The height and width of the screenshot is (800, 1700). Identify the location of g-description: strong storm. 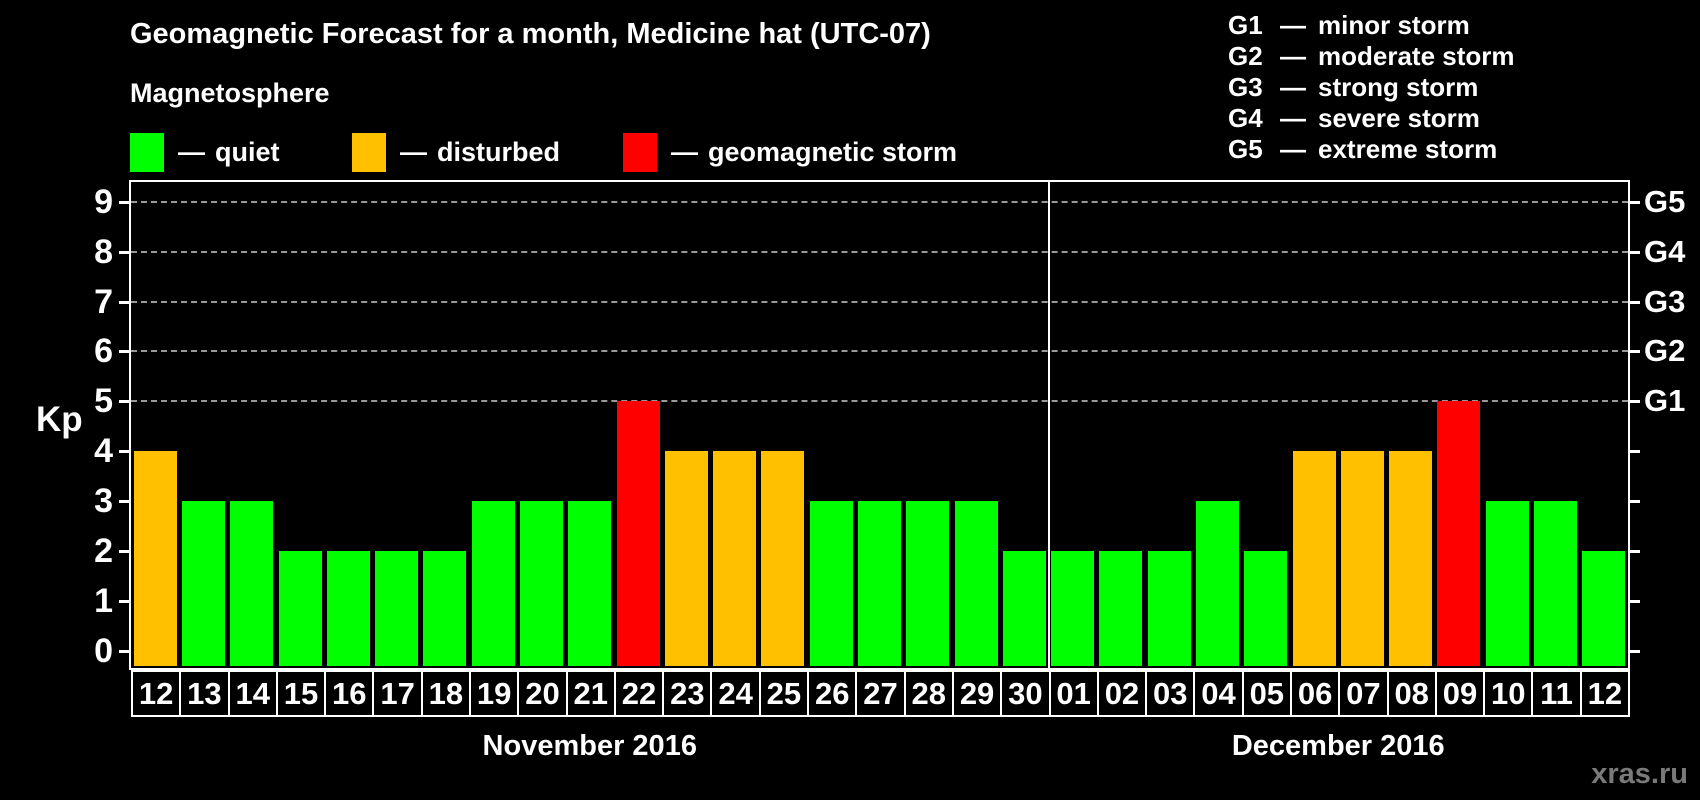
(1398, 87).